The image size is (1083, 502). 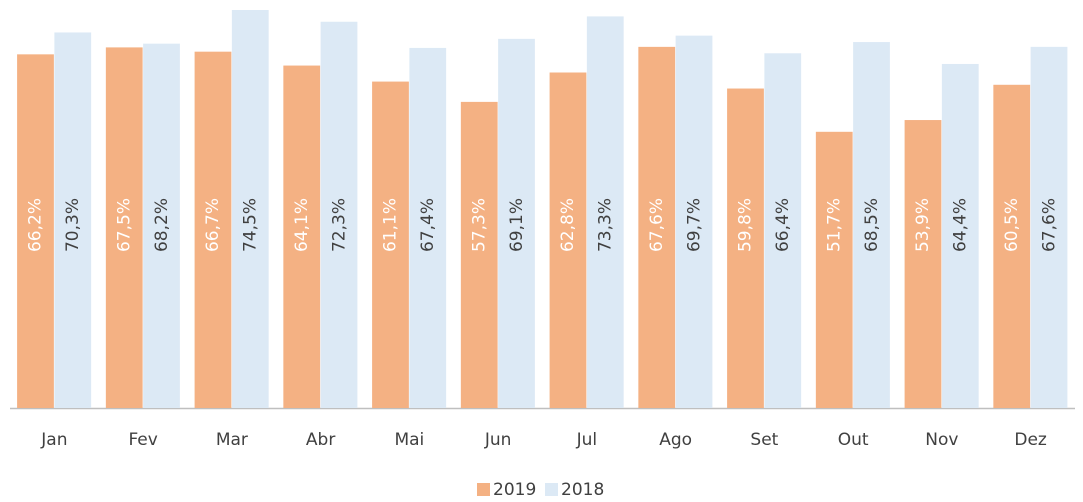 What do you see at coordinates (391, 225) in the screenshot?
I see `value-label: 61,1%` at bounding box center [391, 225].